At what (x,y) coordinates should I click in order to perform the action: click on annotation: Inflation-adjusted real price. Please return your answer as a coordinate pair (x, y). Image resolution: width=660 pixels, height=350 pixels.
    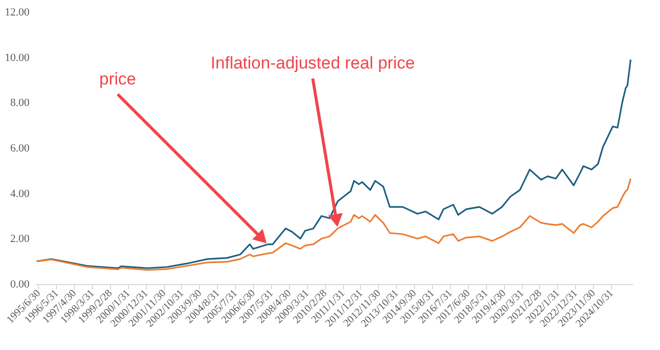
    Looking at the image, I should click on (312, 62).